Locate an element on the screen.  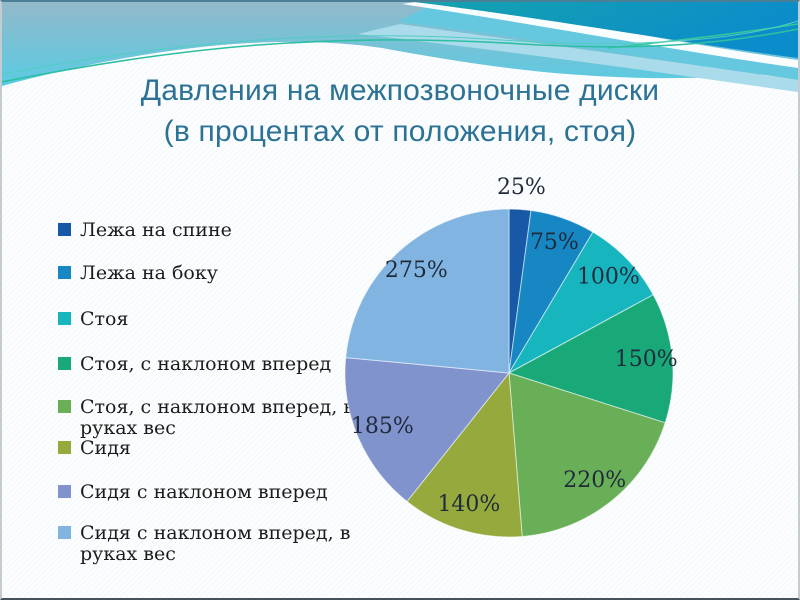
legend-item-6: Сидя is located at coordinates (206, 448).